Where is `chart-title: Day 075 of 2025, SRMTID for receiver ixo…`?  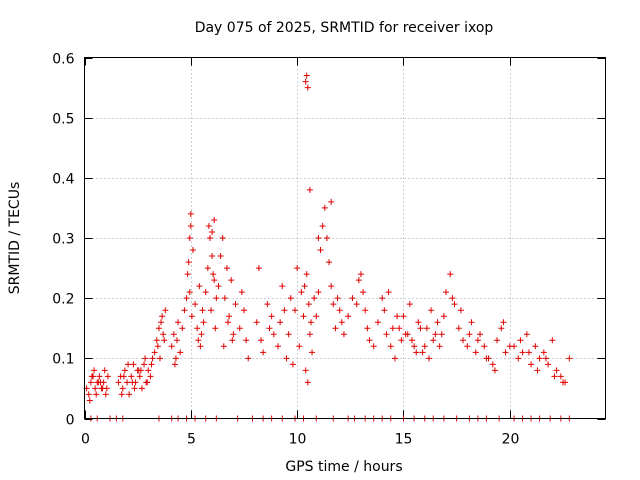 chart-title: Day 075 of 2025, SRMTID for receiver ixo… is located at coordinates (344, 28).